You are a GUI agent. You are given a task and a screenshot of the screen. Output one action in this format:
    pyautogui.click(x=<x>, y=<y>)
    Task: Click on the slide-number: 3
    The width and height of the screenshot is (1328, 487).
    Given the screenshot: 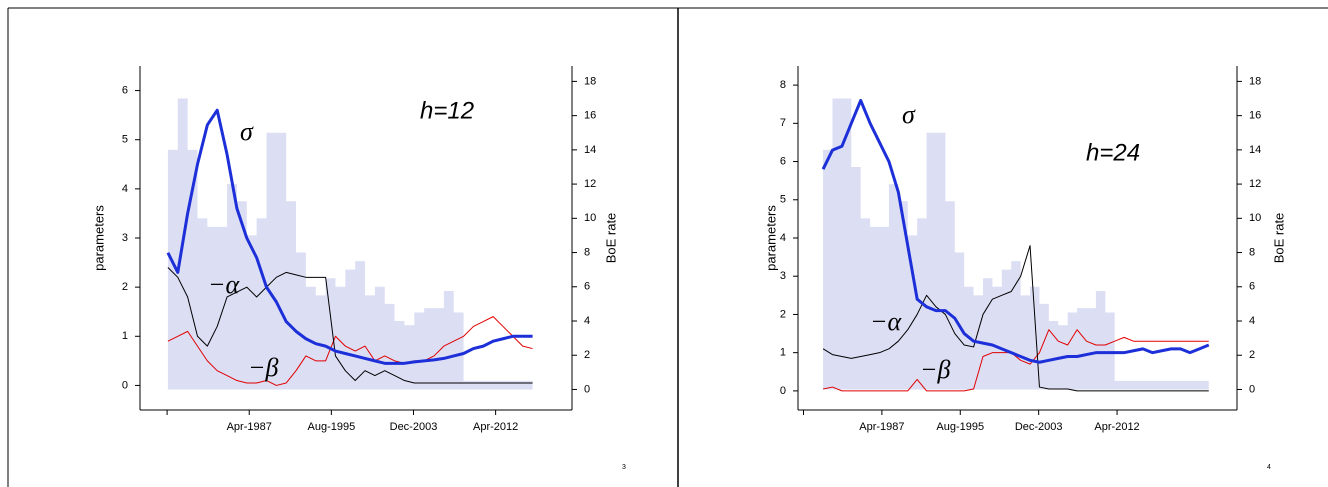 What is the action you would take?
    pyautogui.click(x=624, y=467)
    